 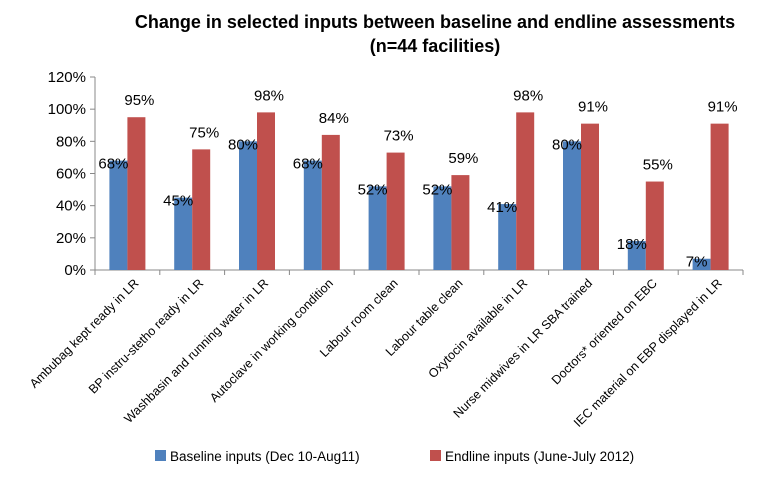 I want to click on data-label-baseline: 7%, so click(x=697, y=262).